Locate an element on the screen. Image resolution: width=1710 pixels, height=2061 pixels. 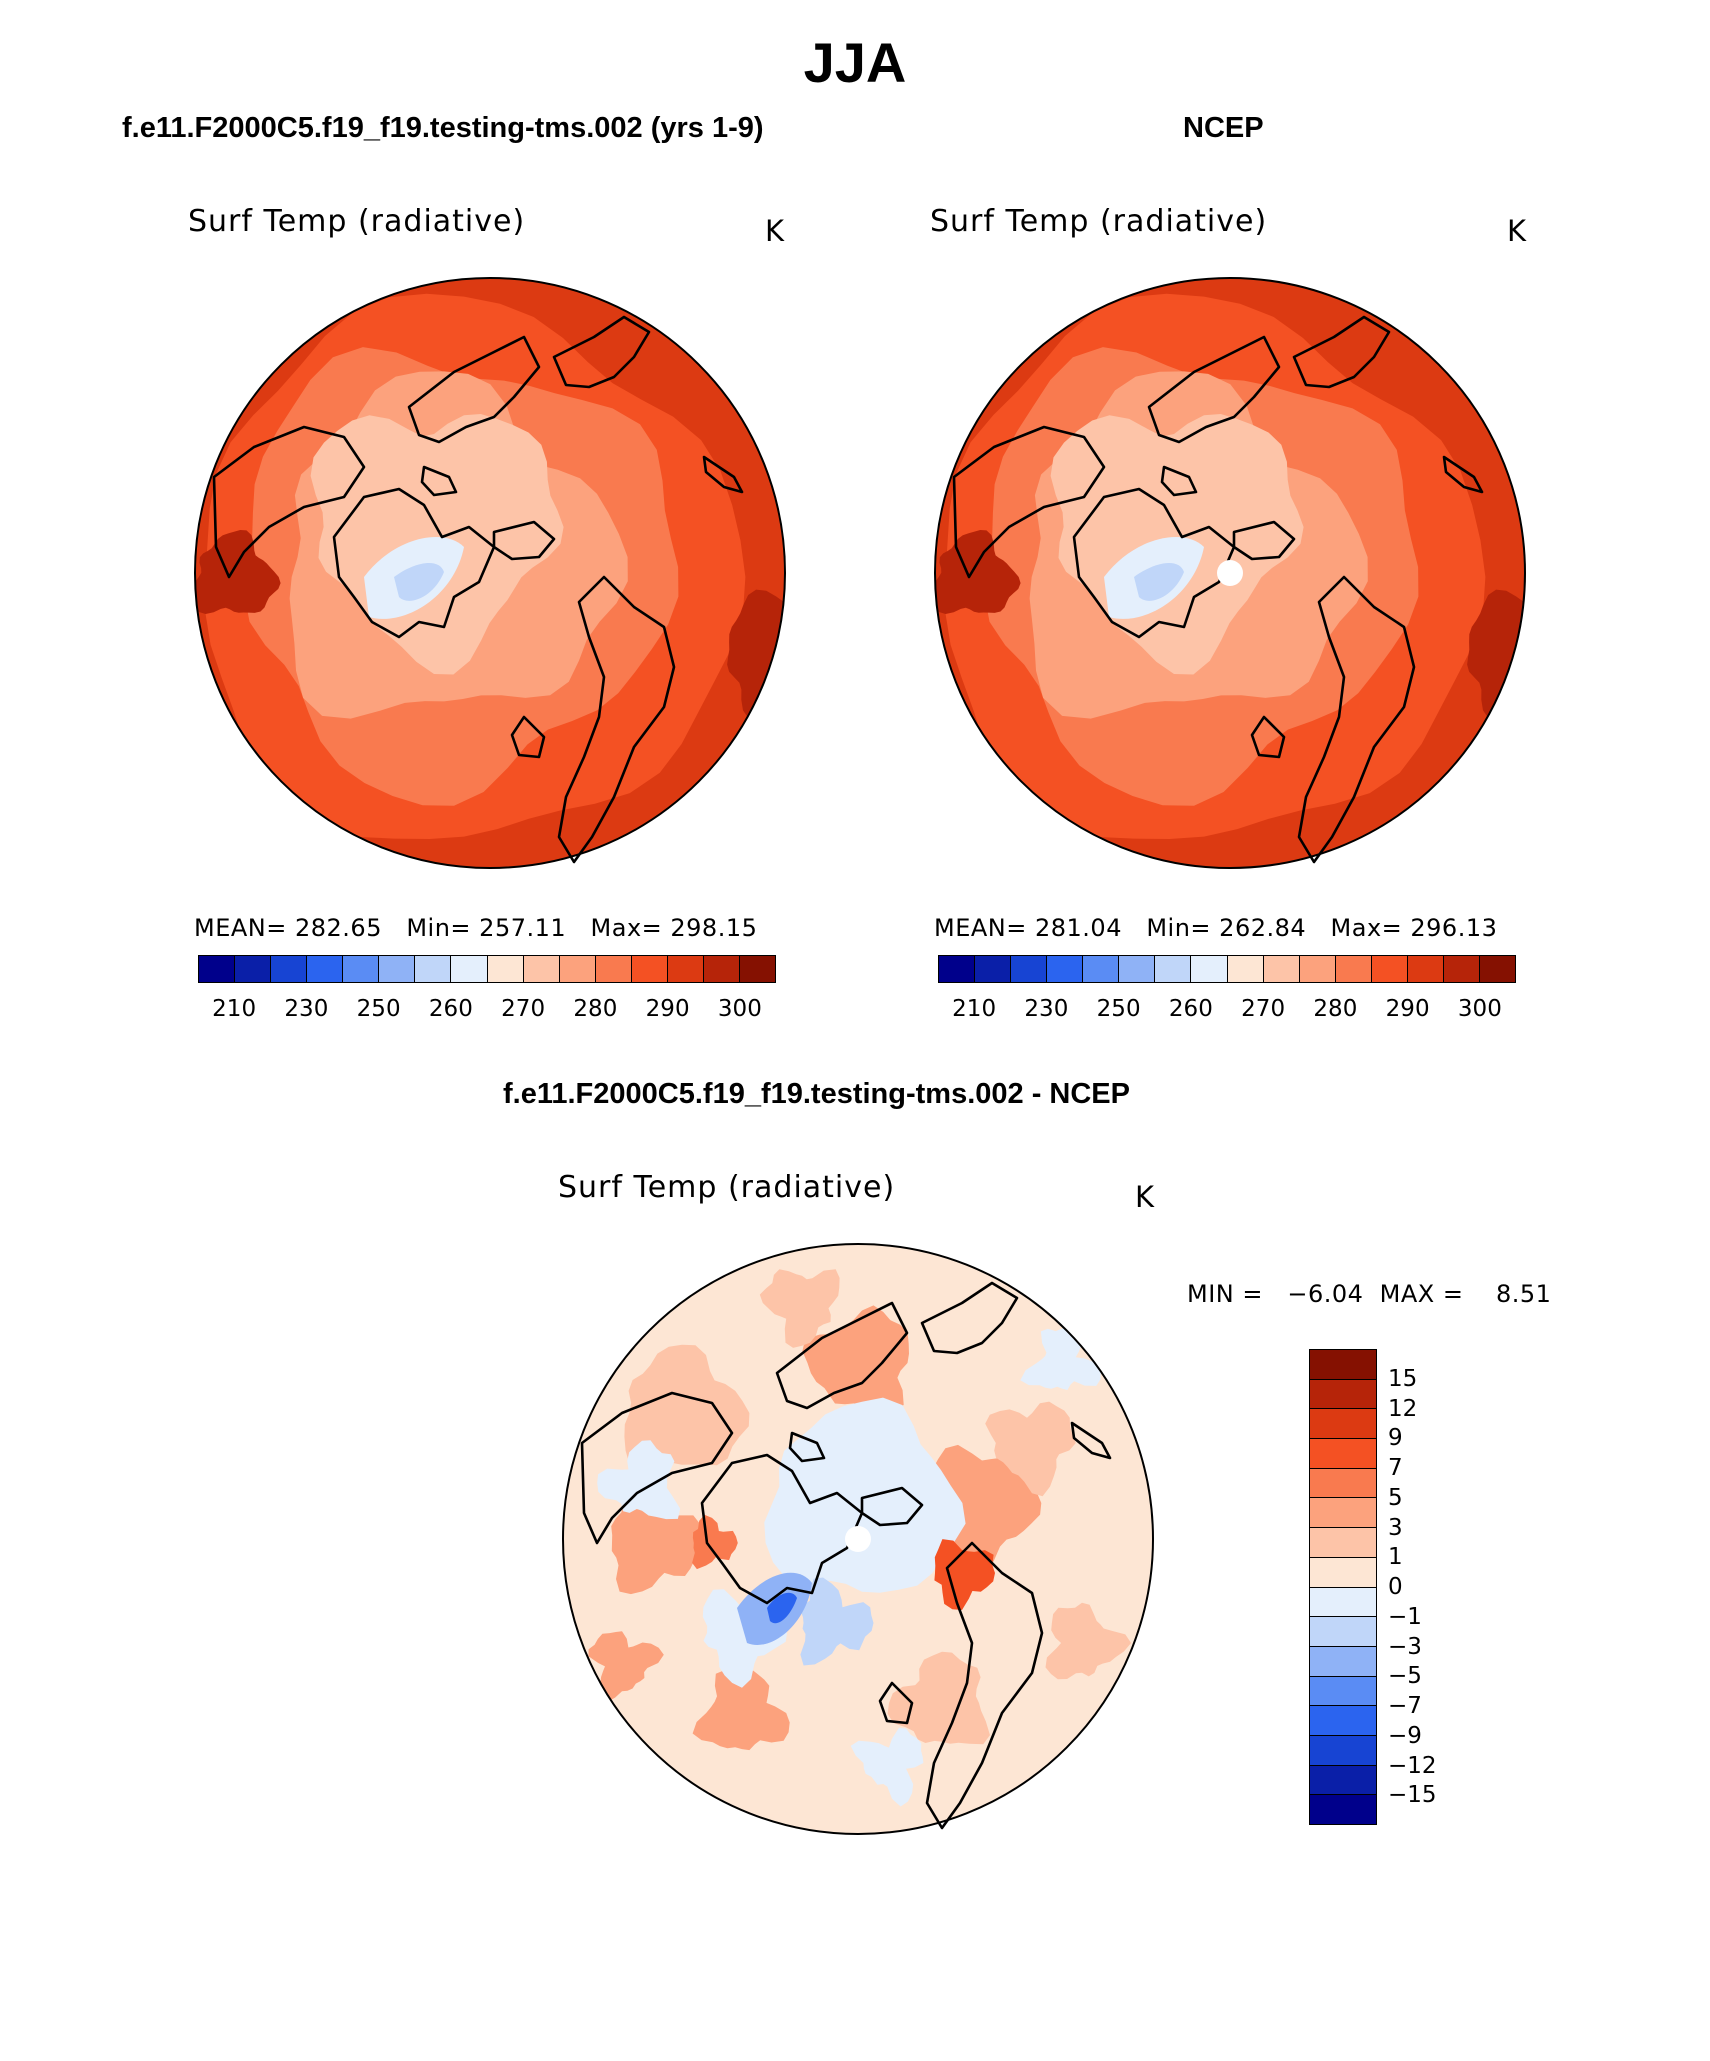
figure-title: JJA is located at coordinates (855, 62).